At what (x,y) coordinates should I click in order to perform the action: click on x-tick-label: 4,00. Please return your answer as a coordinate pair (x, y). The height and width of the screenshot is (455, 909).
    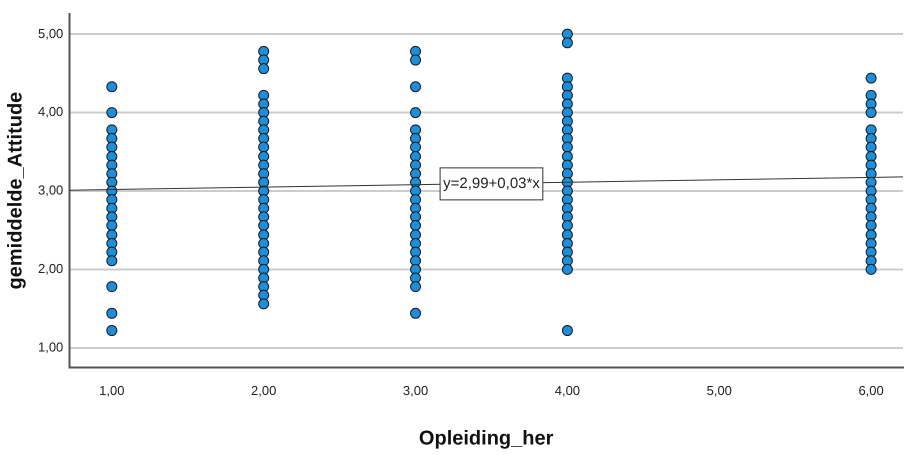
    Looking at the image, I should click on (567, 390).